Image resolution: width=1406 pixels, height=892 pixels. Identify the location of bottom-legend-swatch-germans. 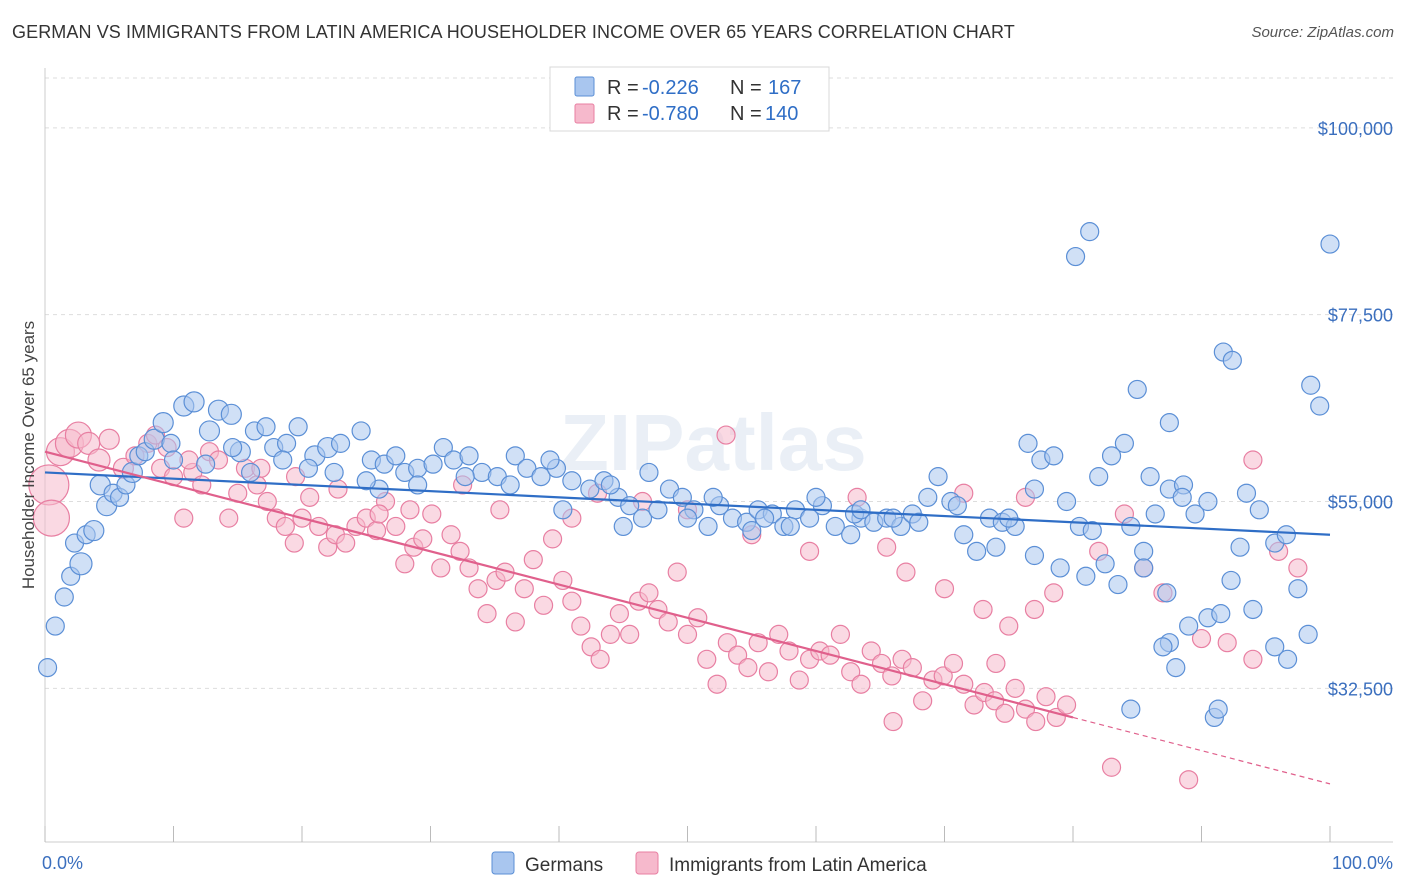
(503, 863).